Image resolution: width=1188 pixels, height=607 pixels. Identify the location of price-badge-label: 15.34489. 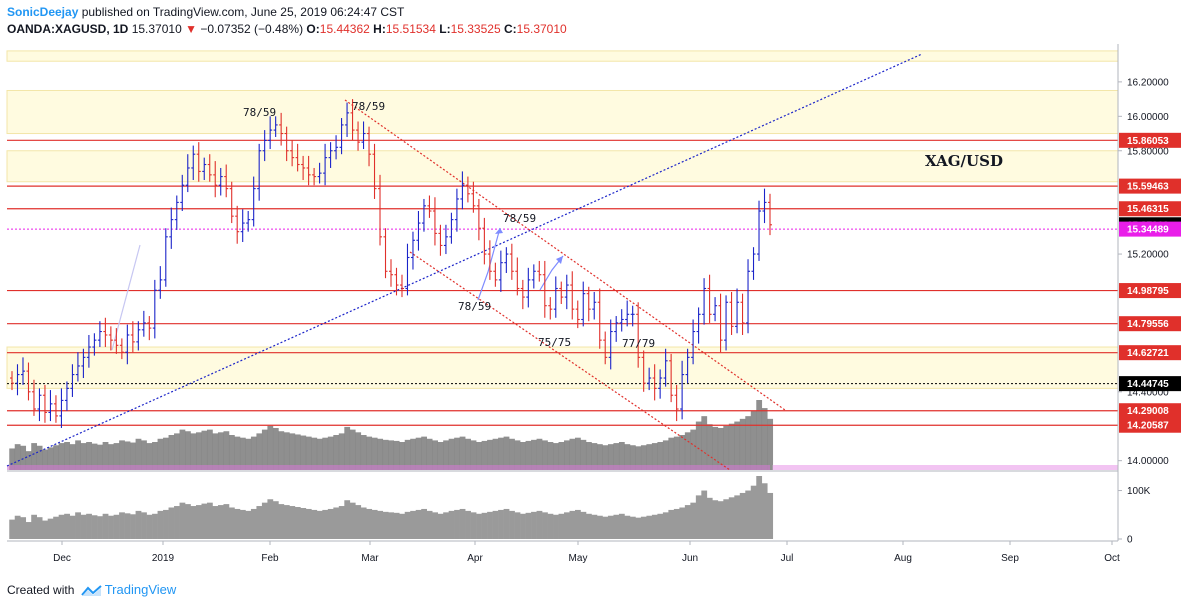
(1148, 230).